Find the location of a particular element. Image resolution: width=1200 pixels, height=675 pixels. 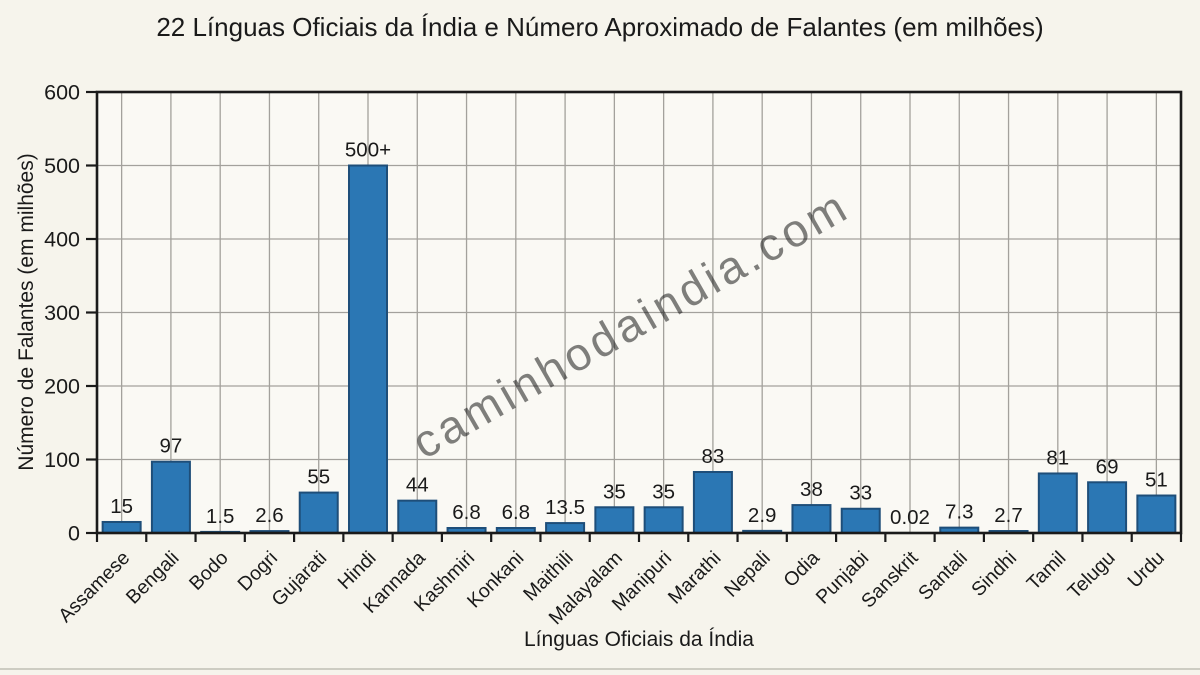

y-tick-label: 300 is located at coordinates (62, 313).